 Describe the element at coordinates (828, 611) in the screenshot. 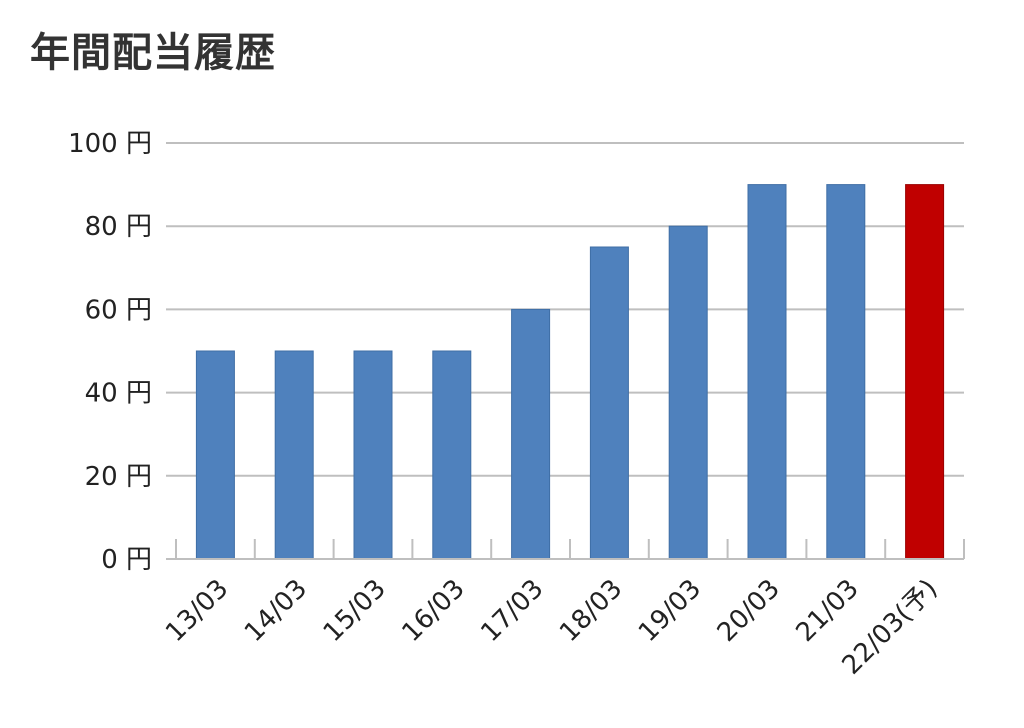

I see `x-tick-label: 21/03` at that location.